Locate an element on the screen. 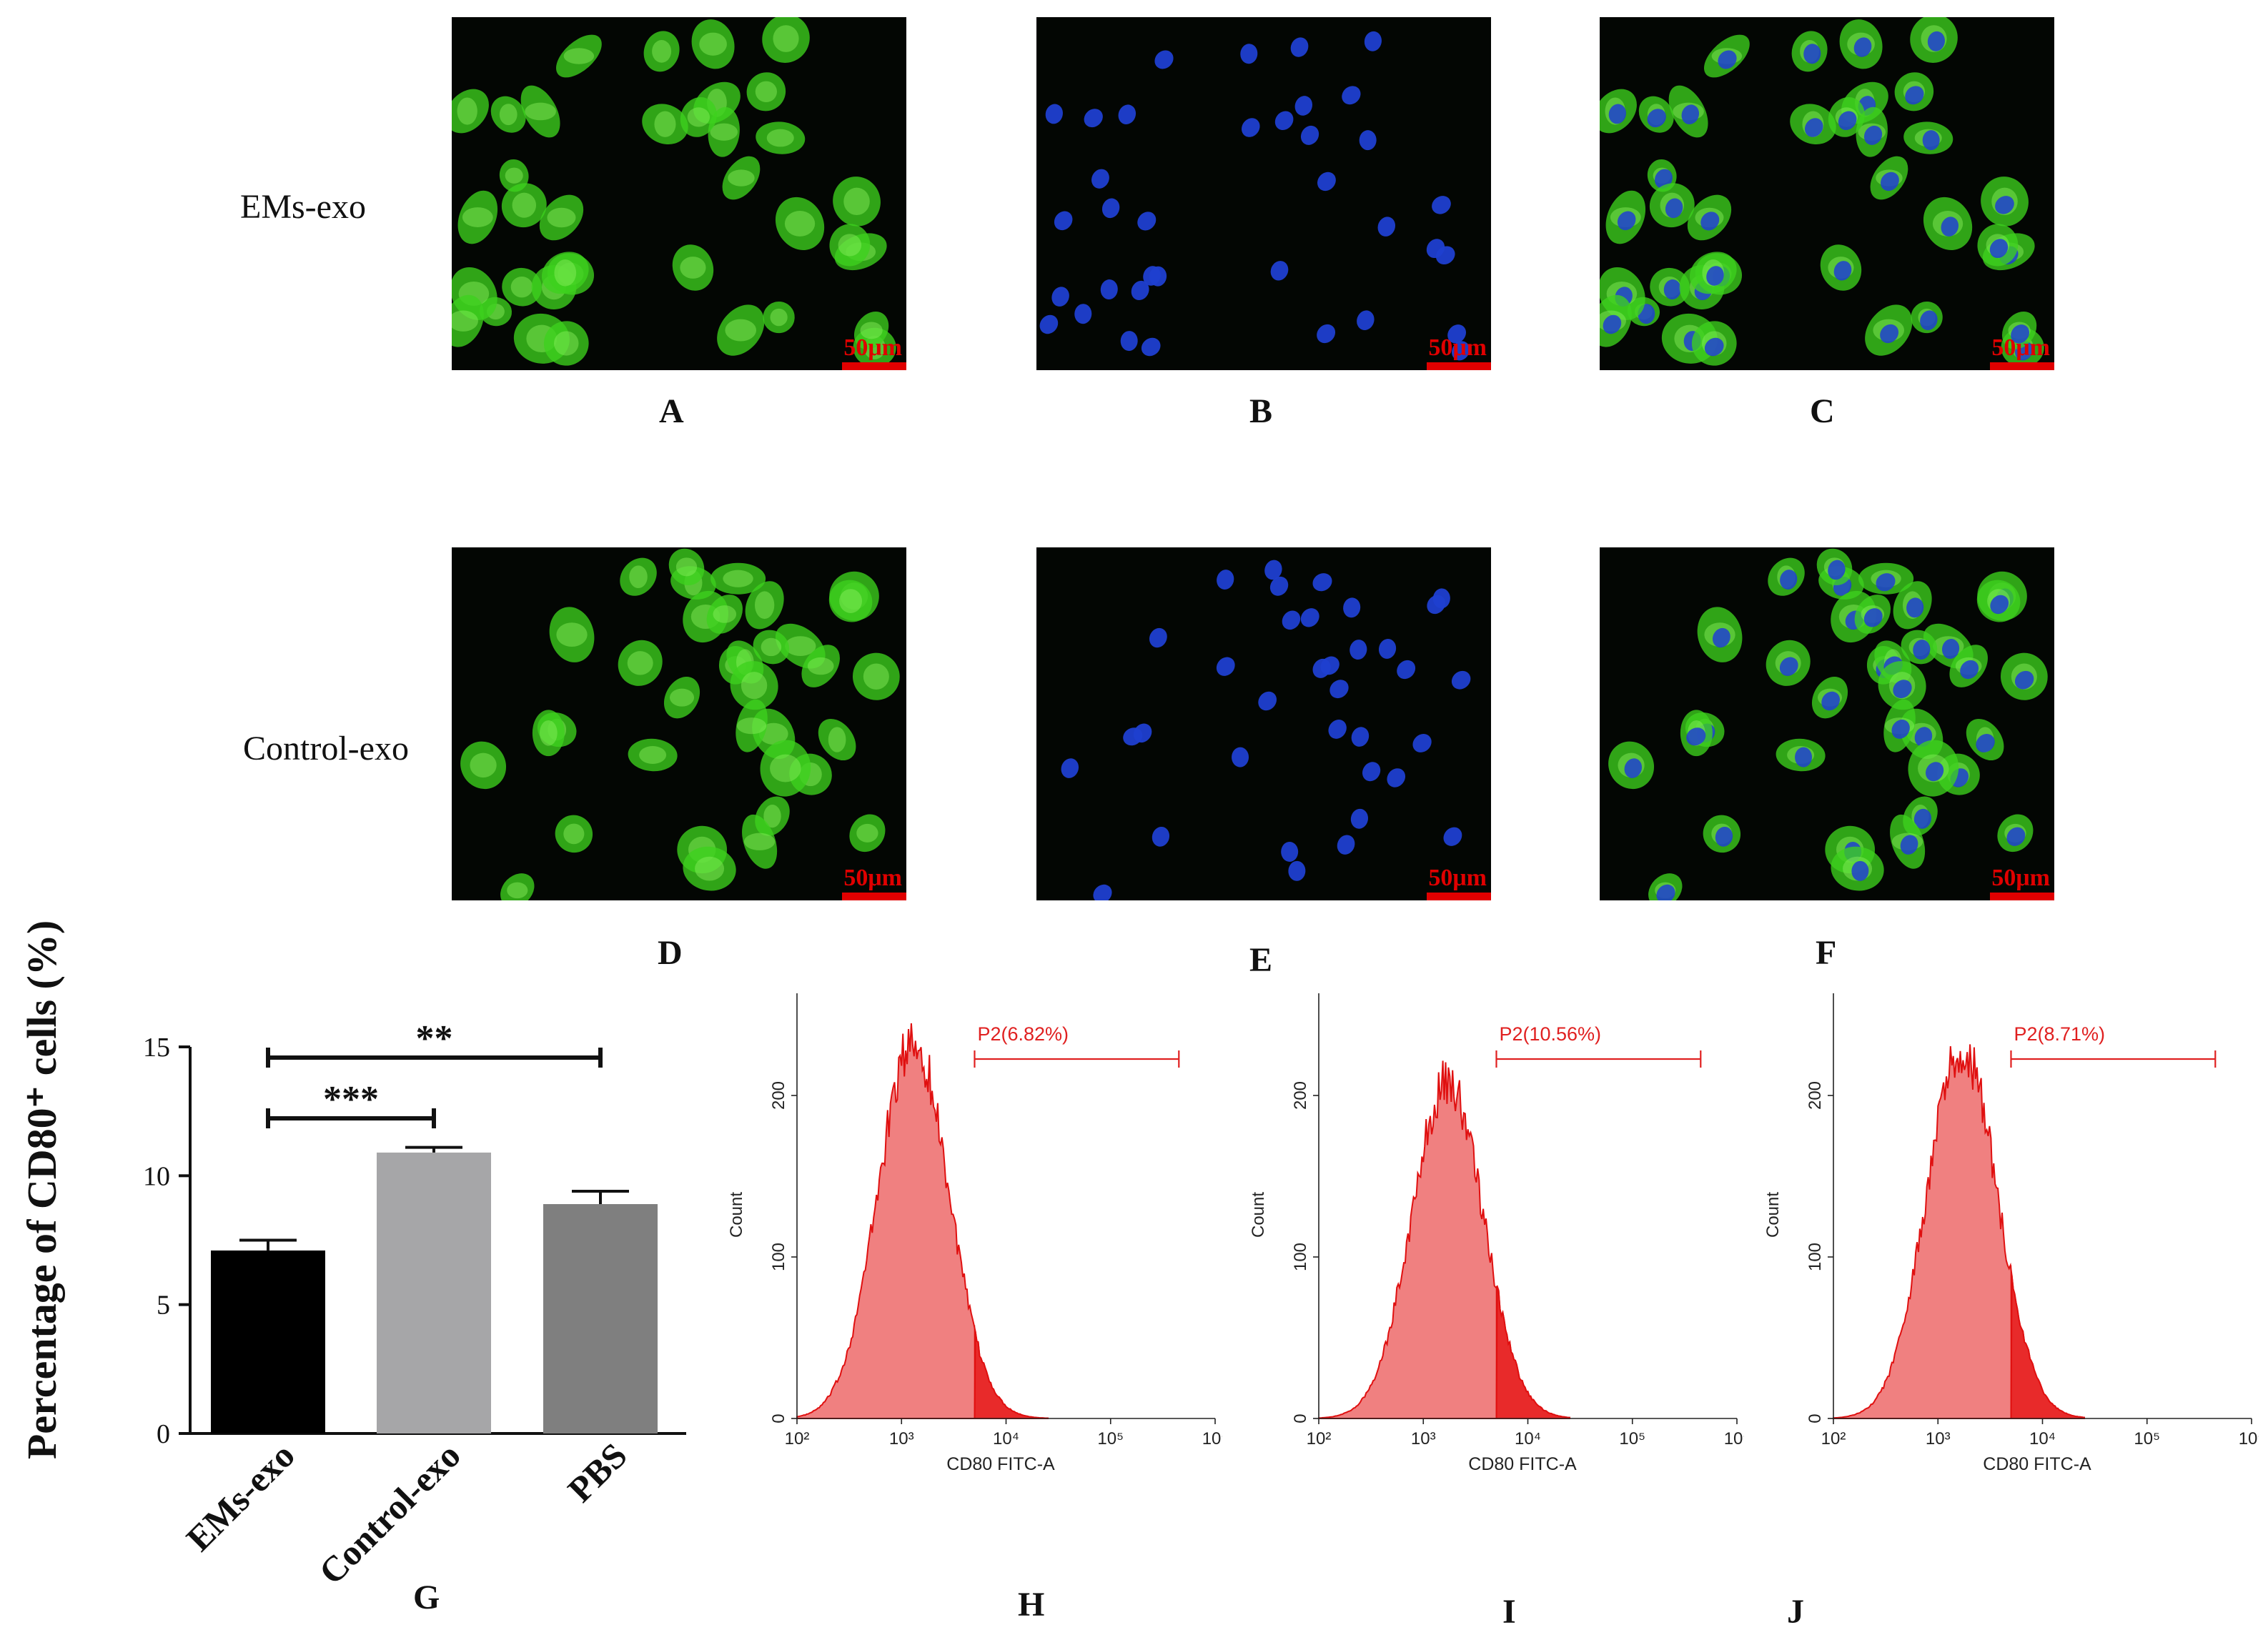 Image resolution: width=2268 pixels, height=1645 pixels. panel-letter-a: A is located at coordinates (671, 411).